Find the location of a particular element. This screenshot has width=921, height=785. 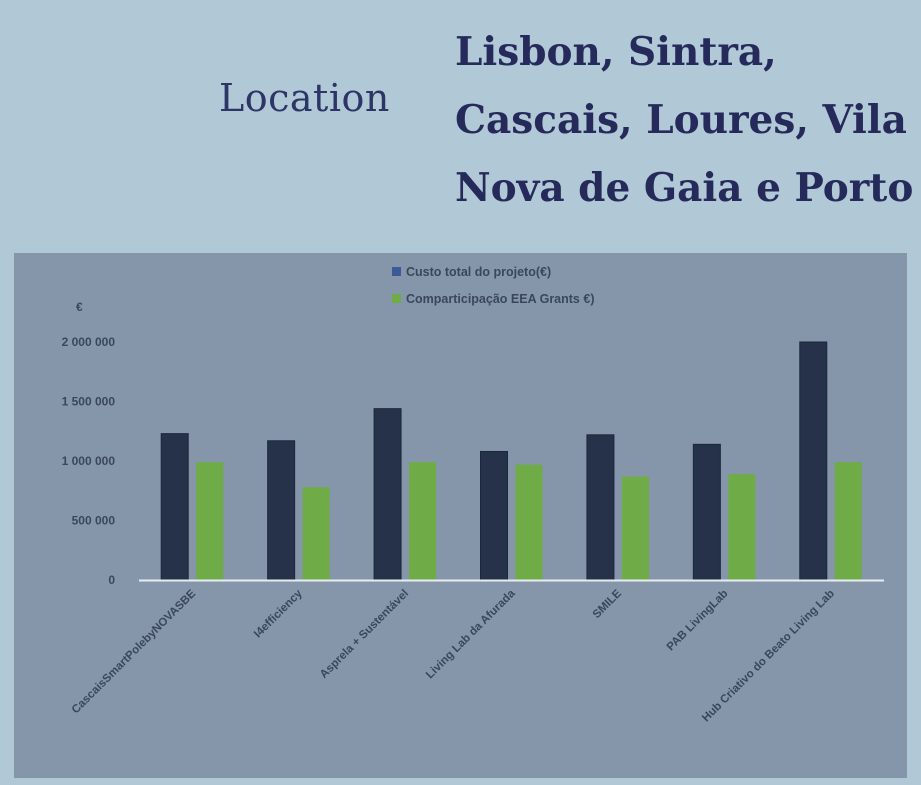

x-category-label: Hub Criativo do Beato Living Lab is located at coordinates (768, 656).